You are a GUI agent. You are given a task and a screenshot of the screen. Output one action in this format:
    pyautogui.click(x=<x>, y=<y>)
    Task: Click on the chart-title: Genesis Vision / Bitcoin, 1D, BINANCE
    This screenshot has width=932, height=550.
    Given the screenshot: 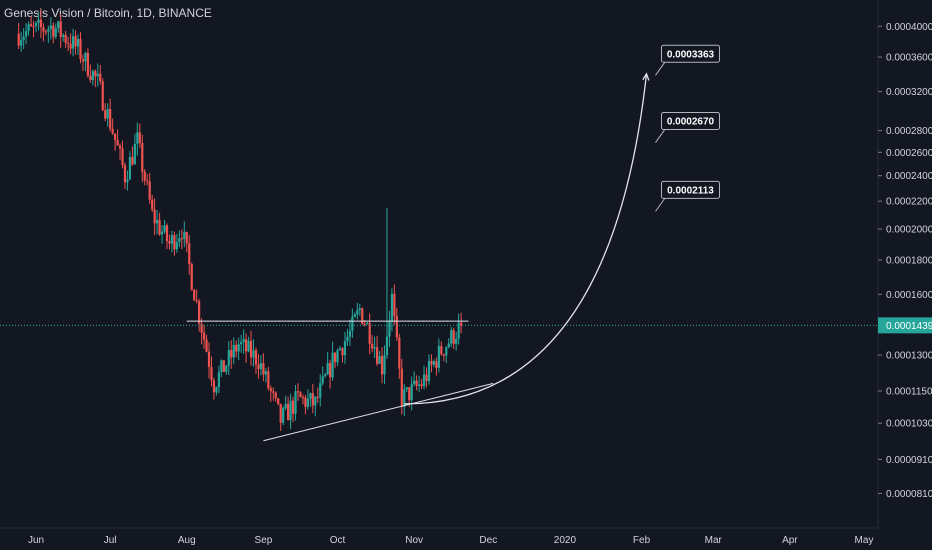 What is the action you would take?
    pyautogui.click(x=108, y=13)
    